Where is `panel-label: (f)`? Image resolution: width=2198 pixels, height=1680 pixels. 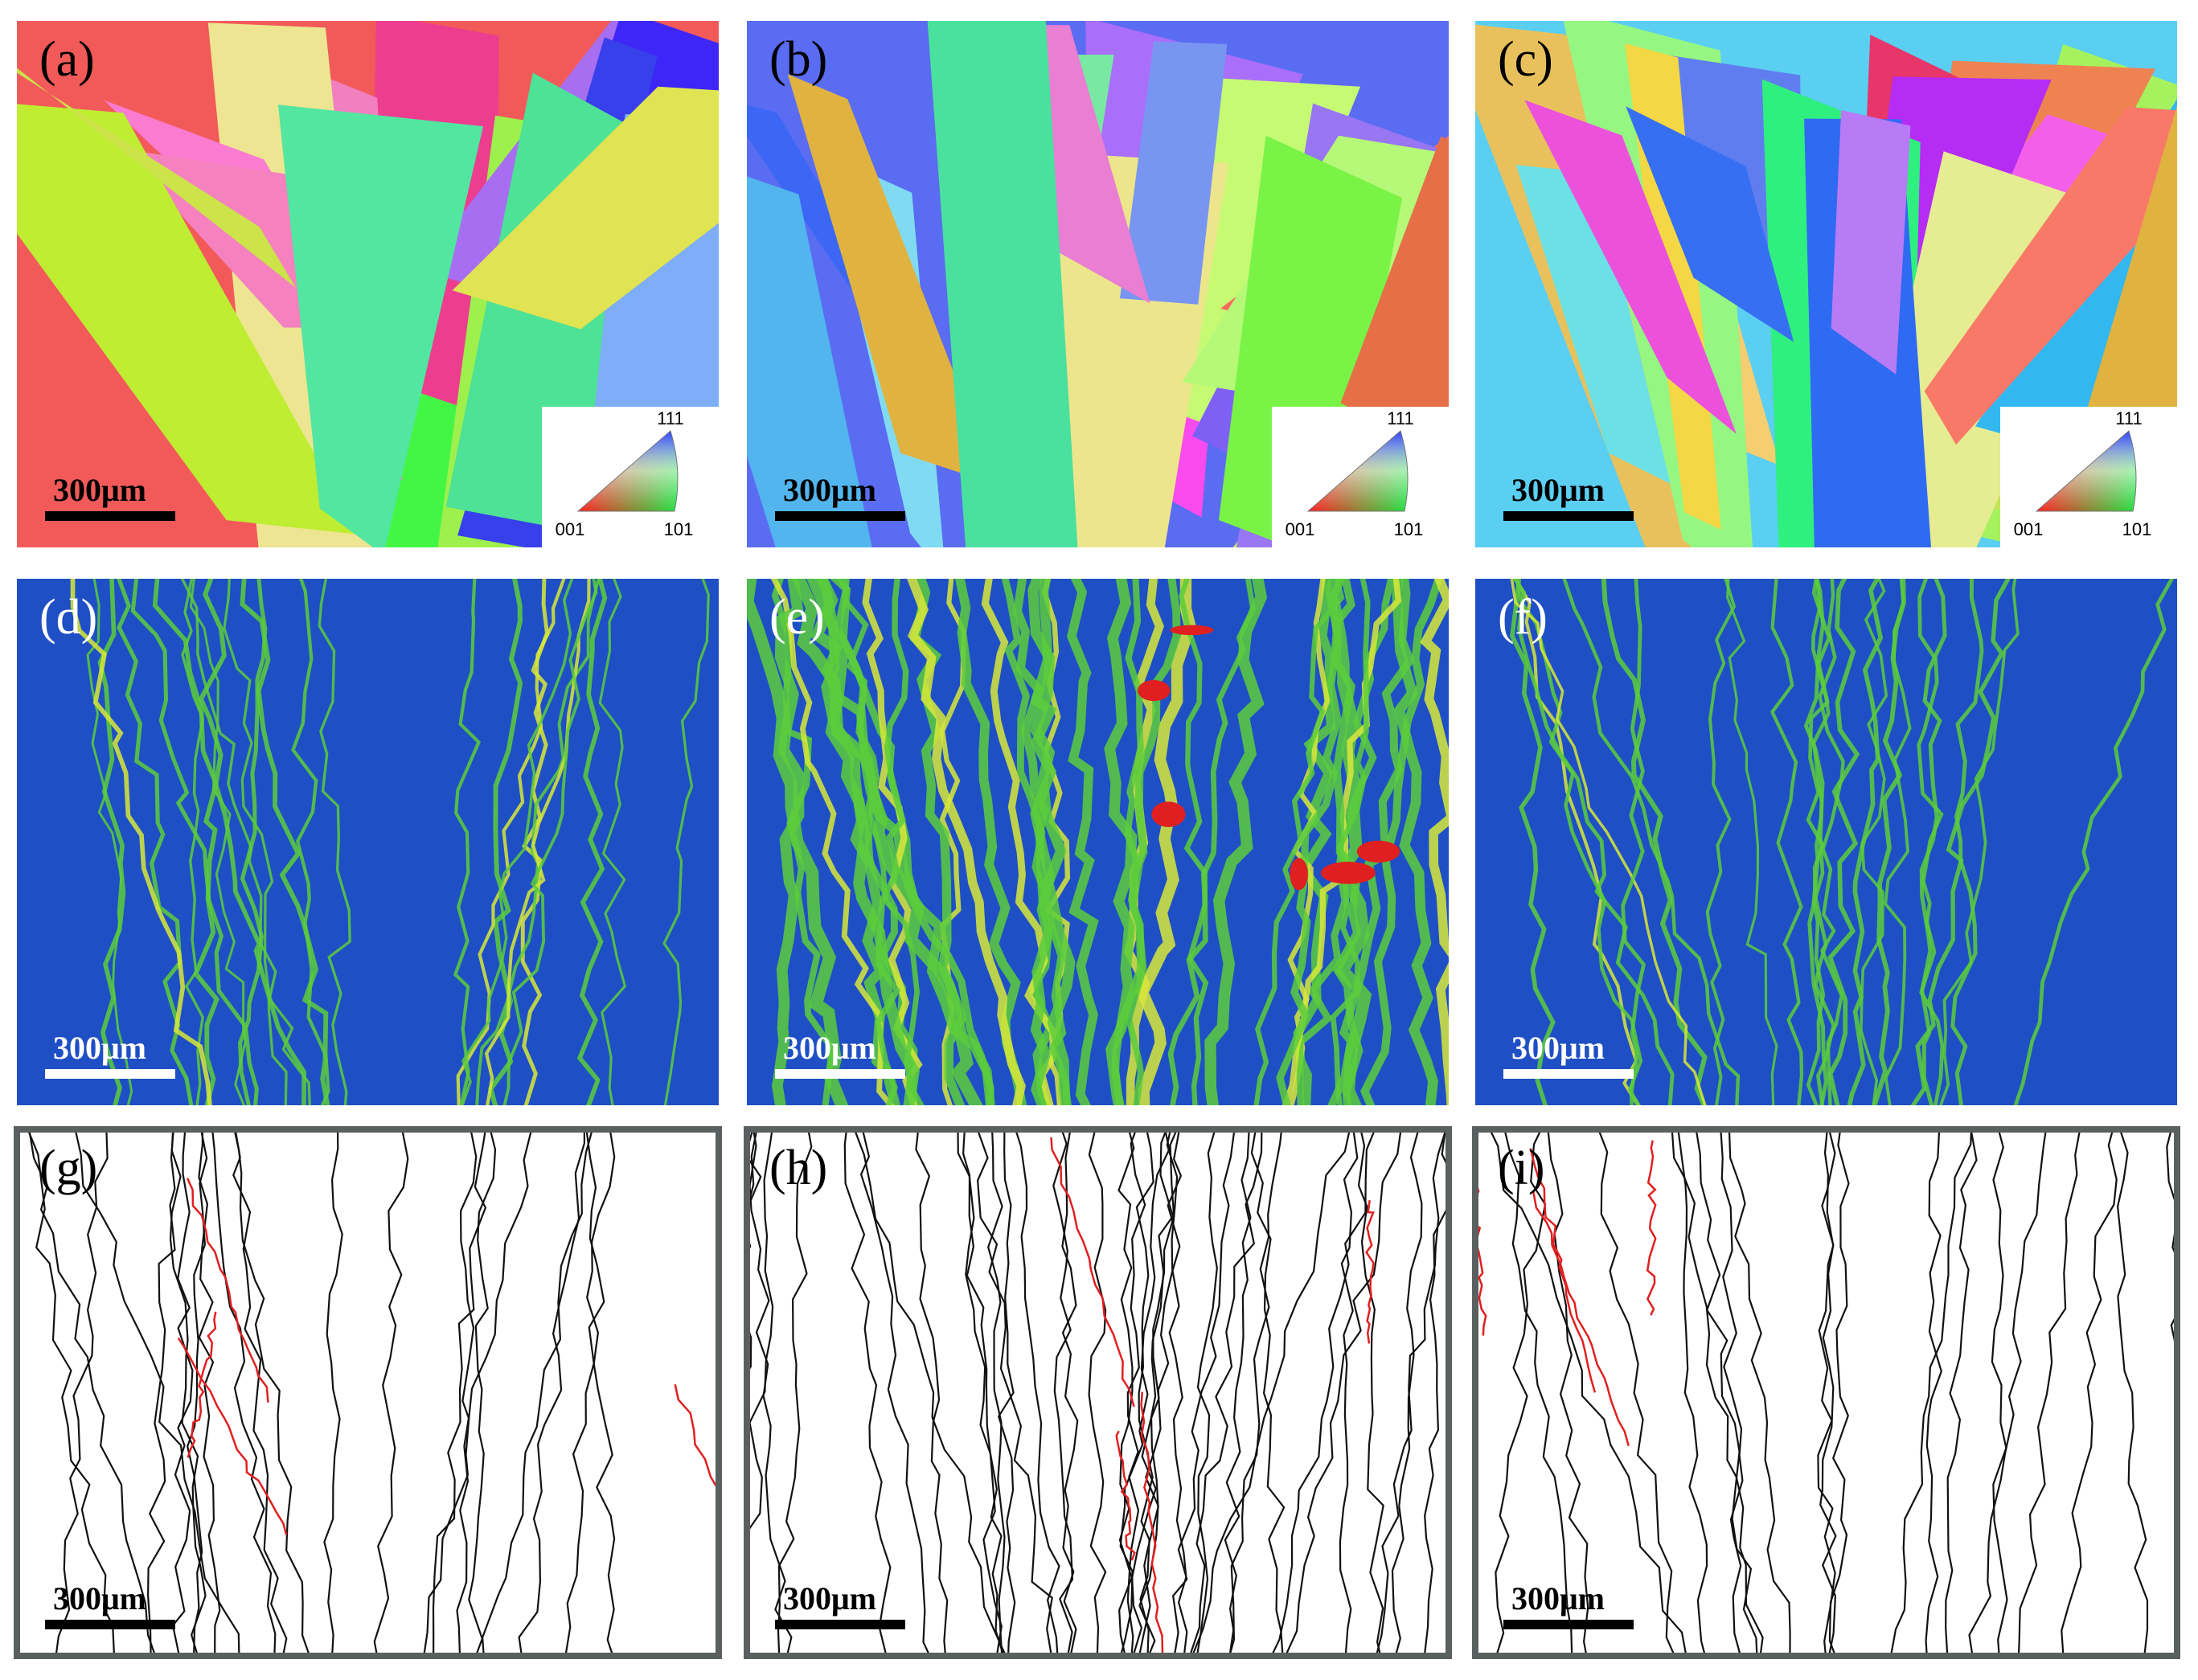 panel-label: (f) is located at coordinates (1523, 617).